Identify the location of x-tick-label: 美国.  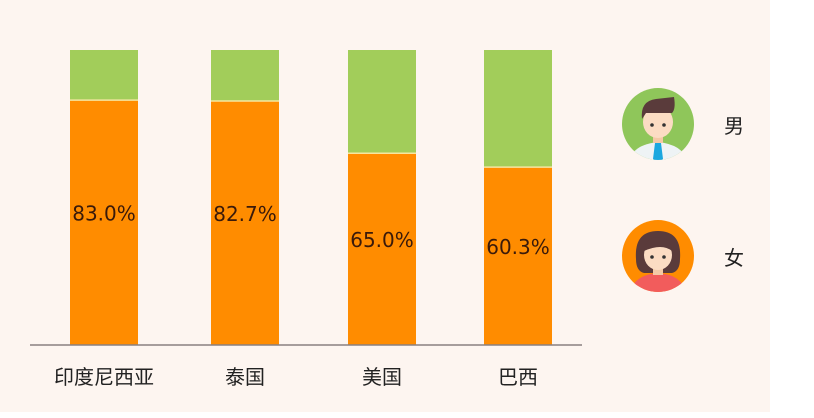
(382, 377).